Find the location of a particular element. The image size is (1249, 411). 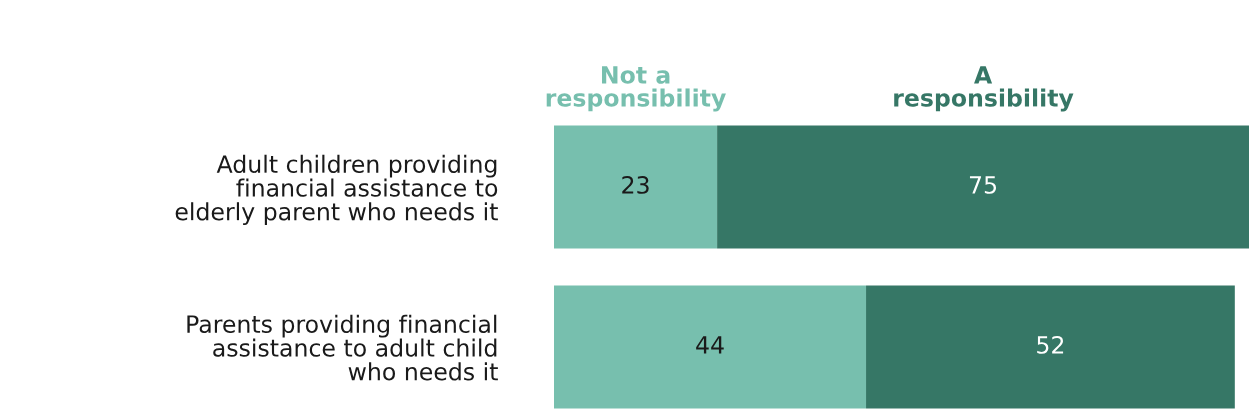

y-tick-label: Parents providing financial assistance to adult child who needs it is located at coordinates (342, 347).